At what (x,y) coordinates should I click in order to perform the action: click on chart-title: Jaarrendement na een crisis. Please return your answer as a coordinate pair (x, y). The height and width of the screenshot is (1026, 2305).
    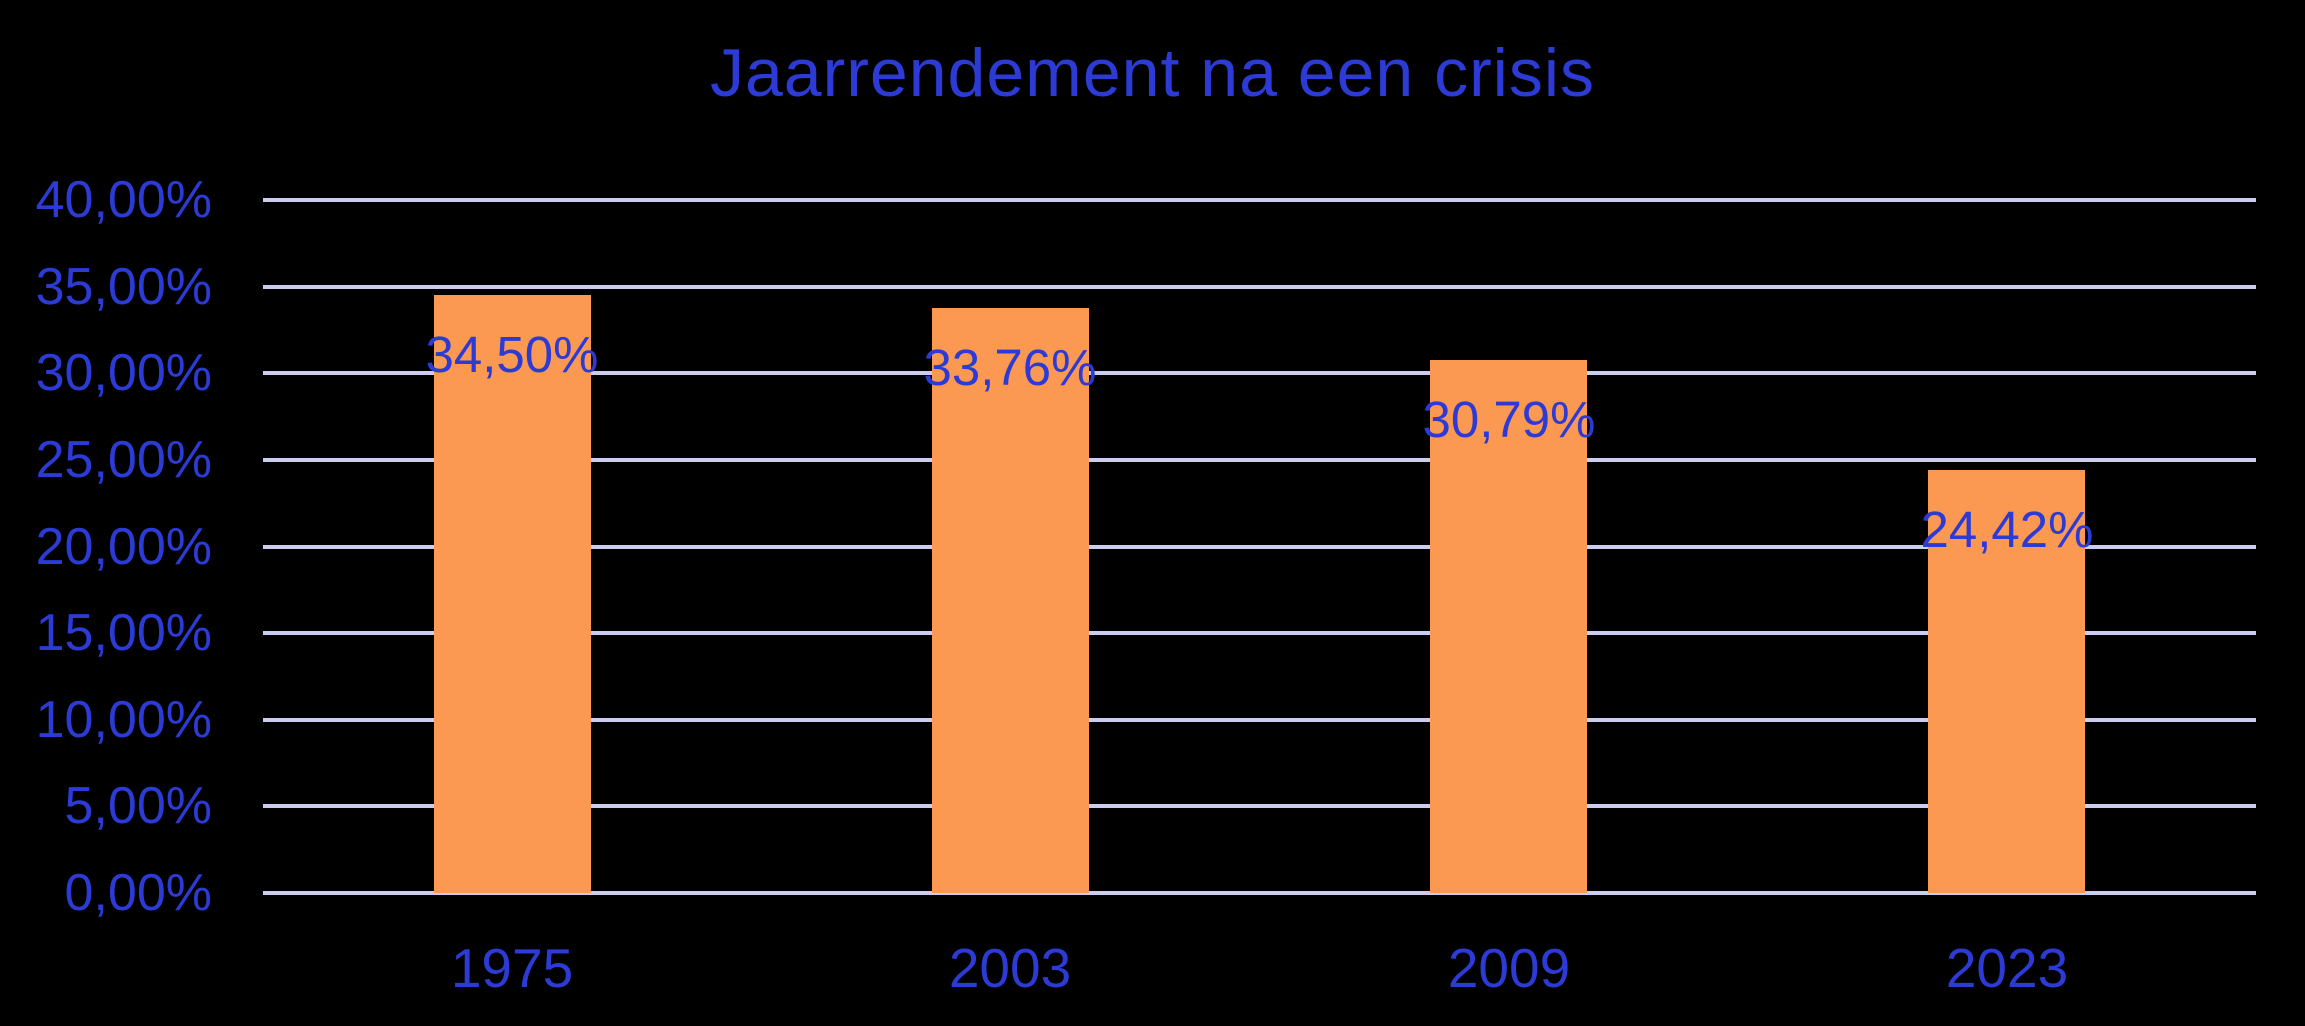
    Looking at the image, I should click on (1152, 73).